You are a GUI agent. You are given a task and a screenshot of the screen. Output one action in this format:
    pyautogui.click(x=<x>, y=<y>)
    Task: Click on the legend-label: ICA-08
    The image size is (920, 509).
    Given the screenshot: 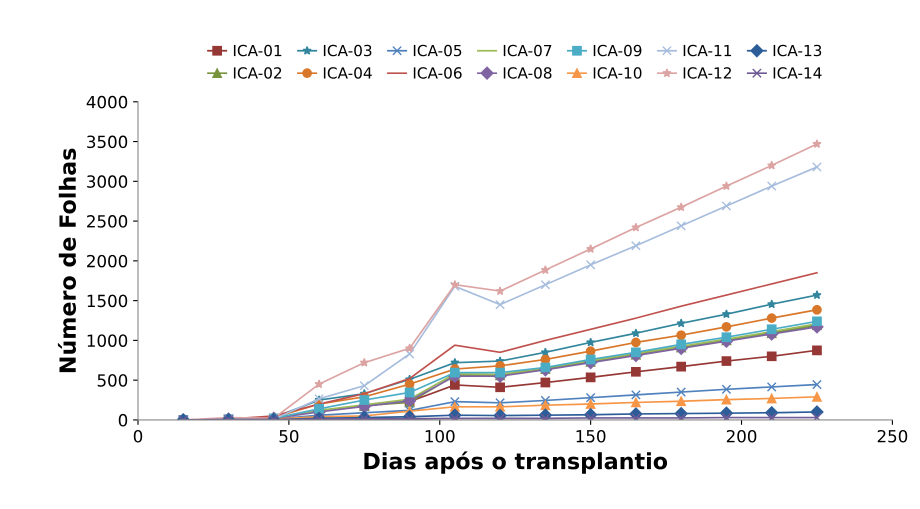 What is the action you would take?
    pyautogui.click(x=528, y=73)
    